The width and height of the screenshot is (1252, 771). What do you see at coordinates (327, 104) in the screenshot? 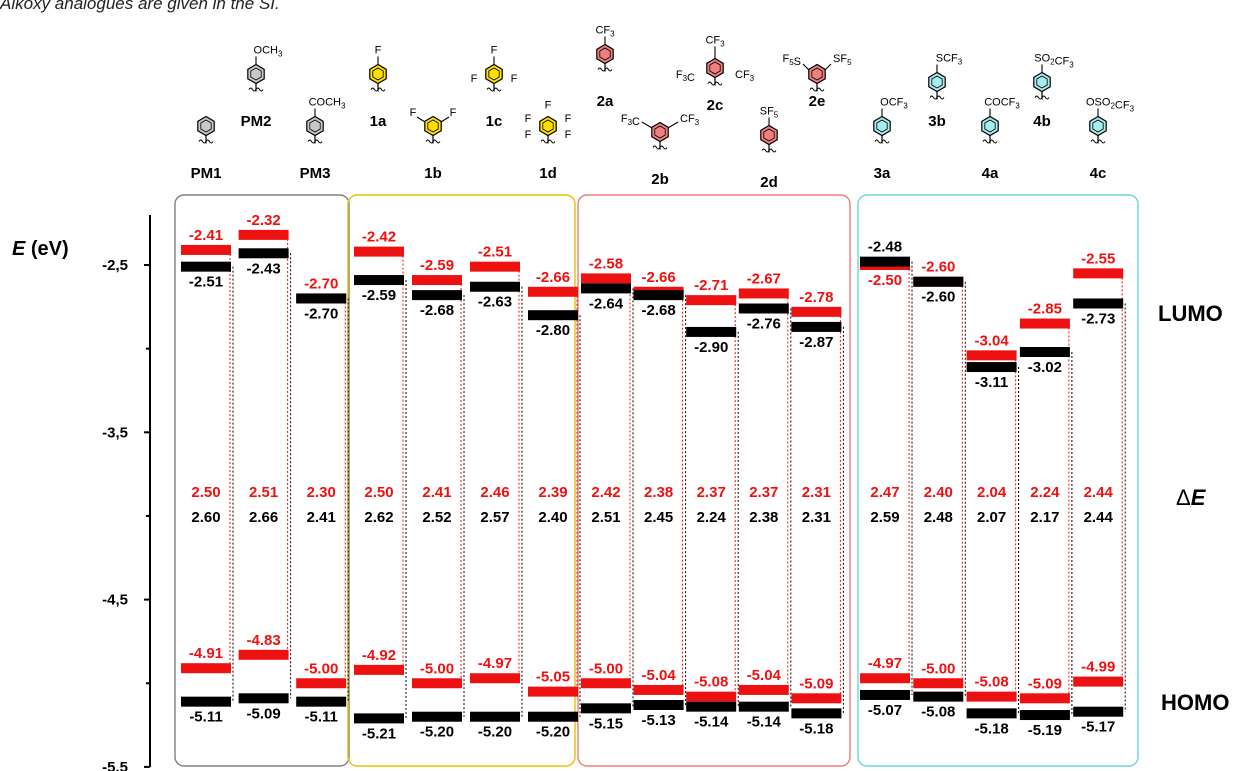
I see `substituent-text: COCH3` at bounding box center [327, 104].